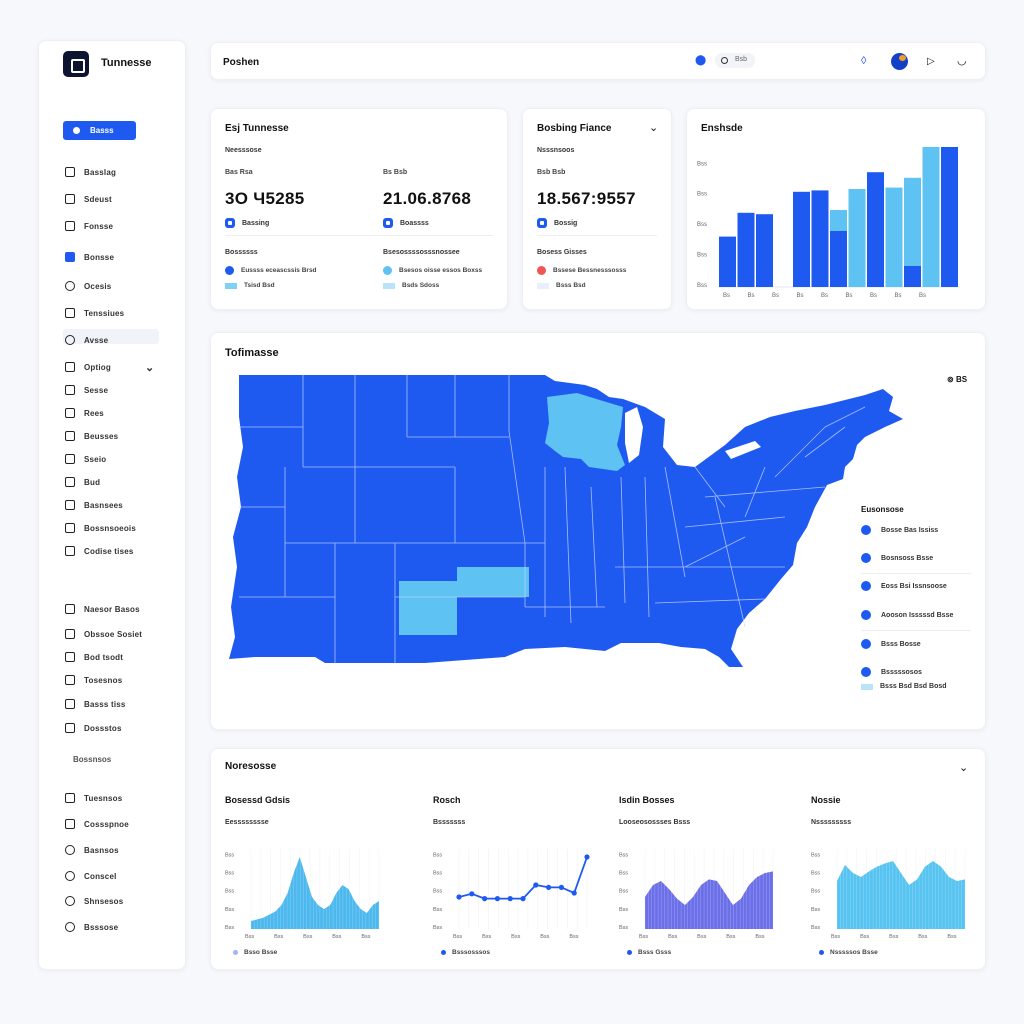 The height and width of the screenshot is (1024, 1024). What do you see at coordinates (95, 704) in the screenshot?
I see `sidebar-item: Basss tiss` at bounding box center [95, 704].